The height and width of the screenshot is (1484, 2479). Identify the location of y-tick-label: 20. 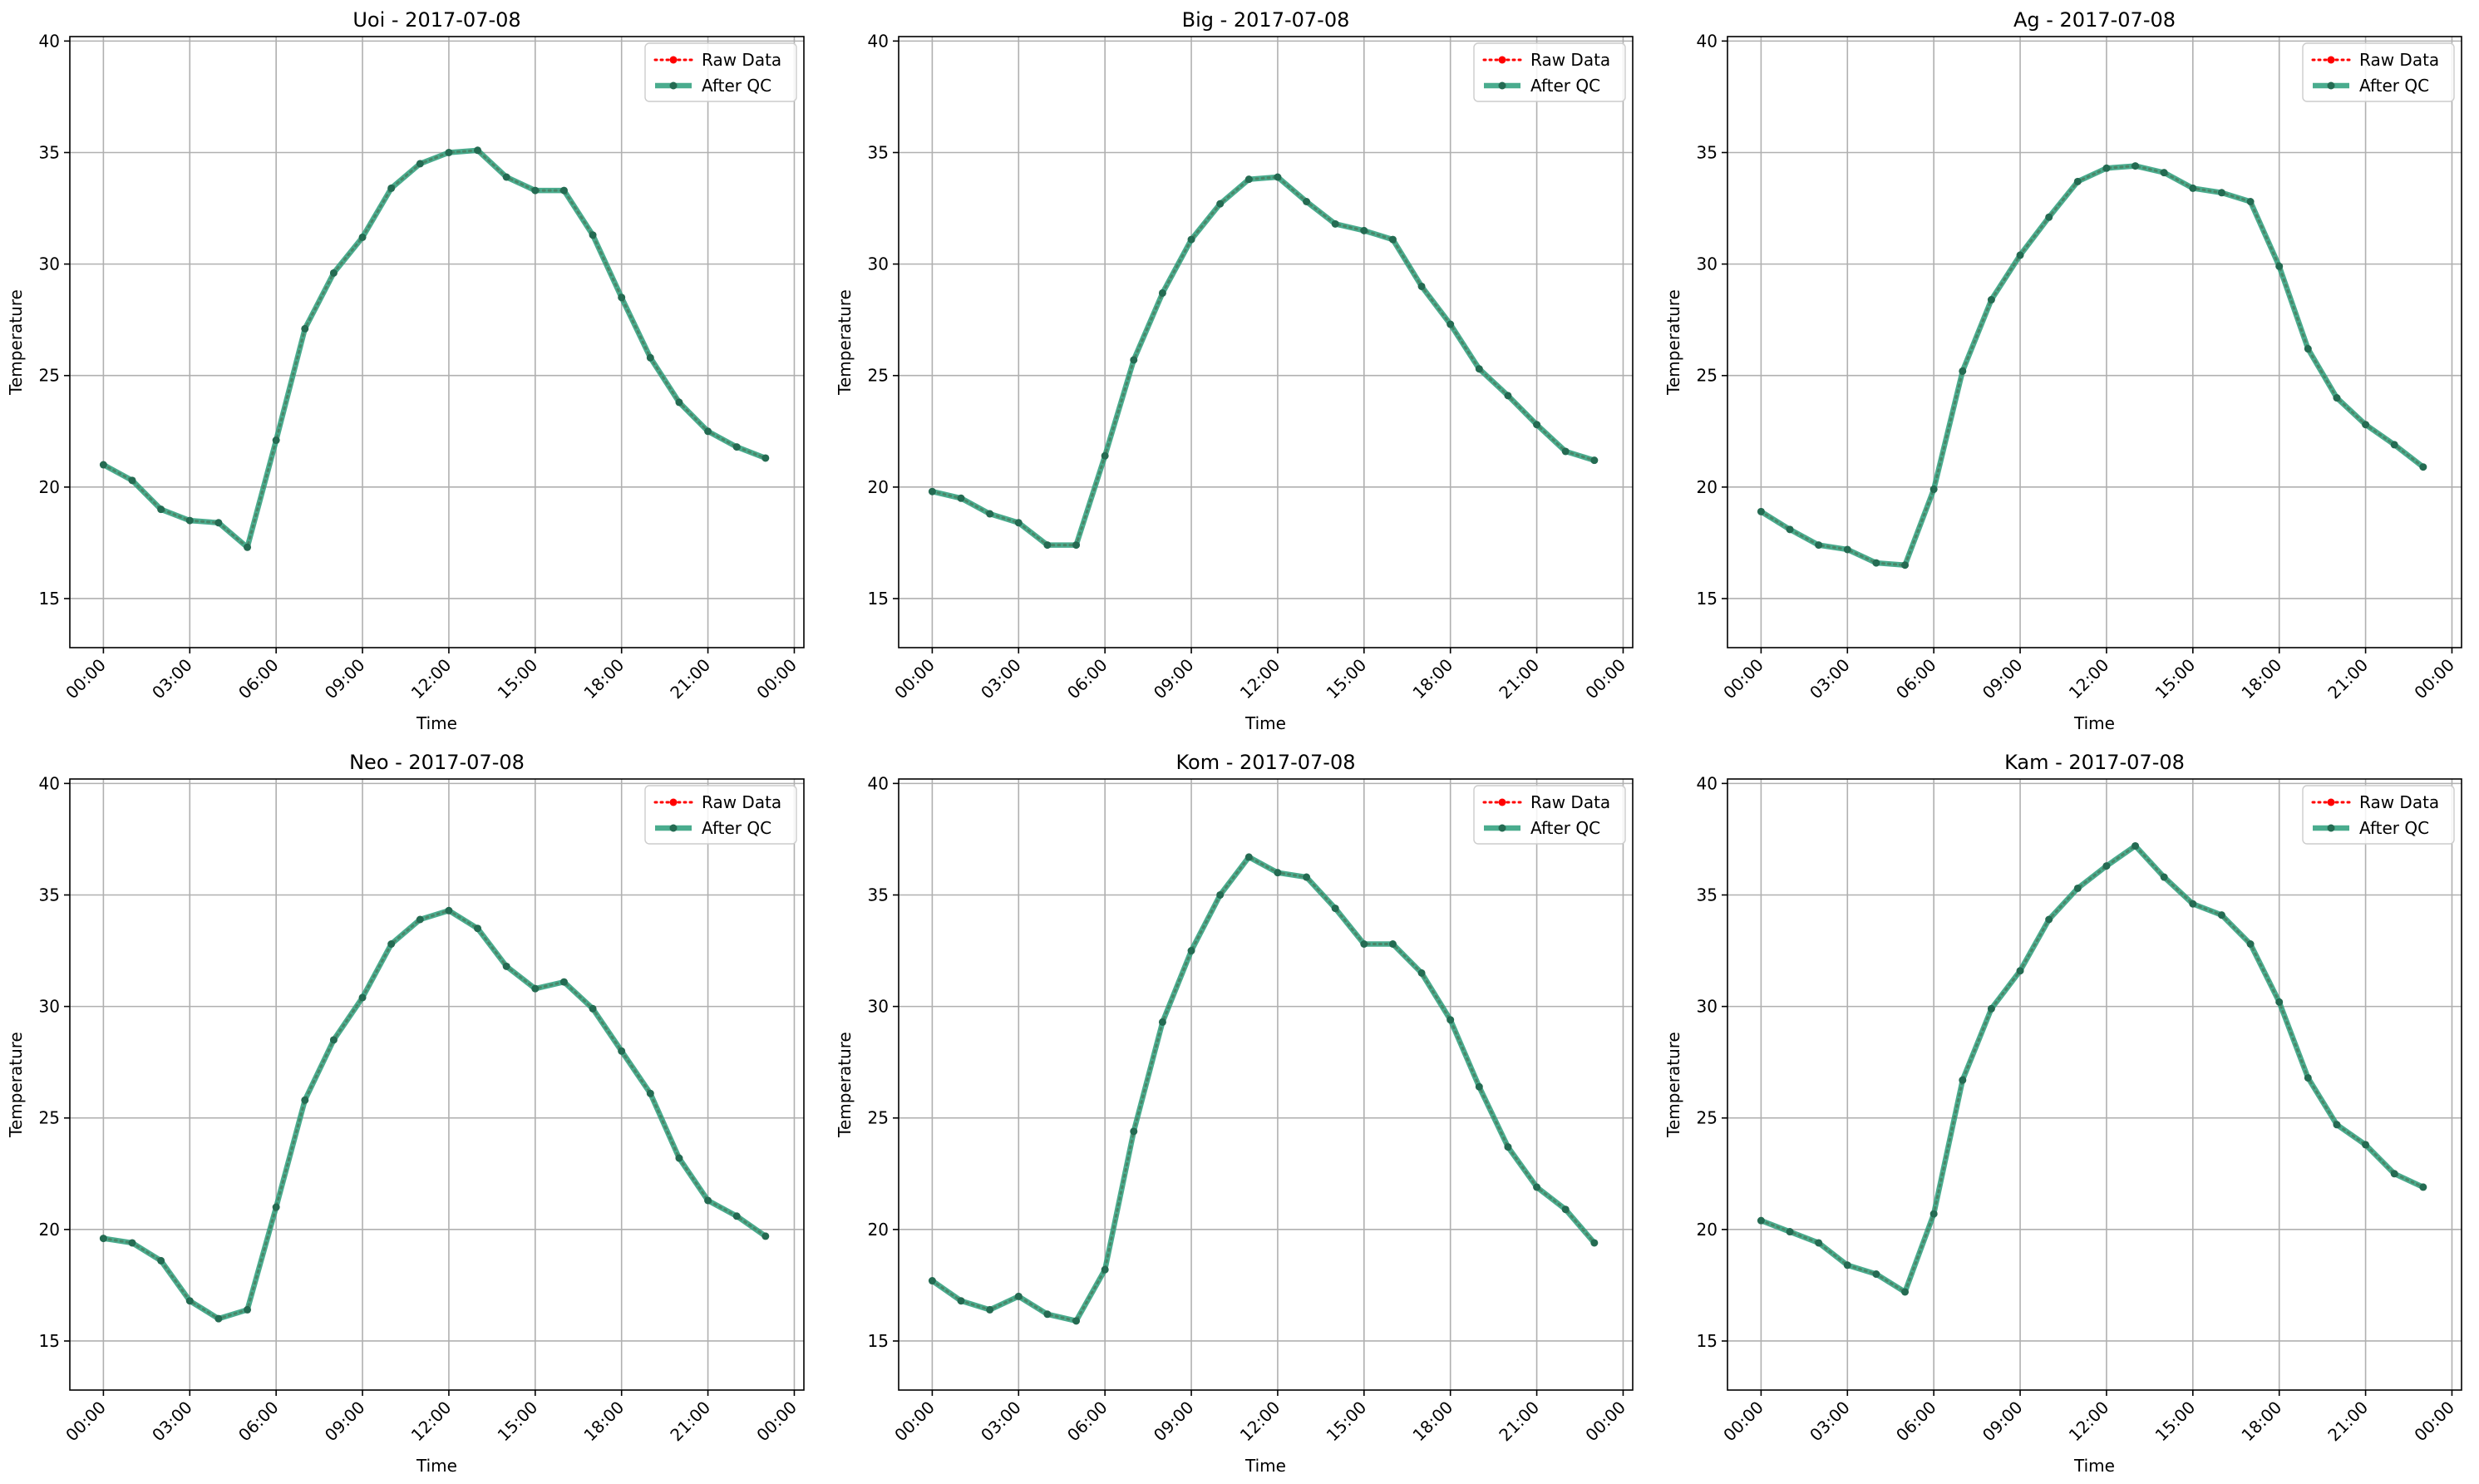
(49, 1230).